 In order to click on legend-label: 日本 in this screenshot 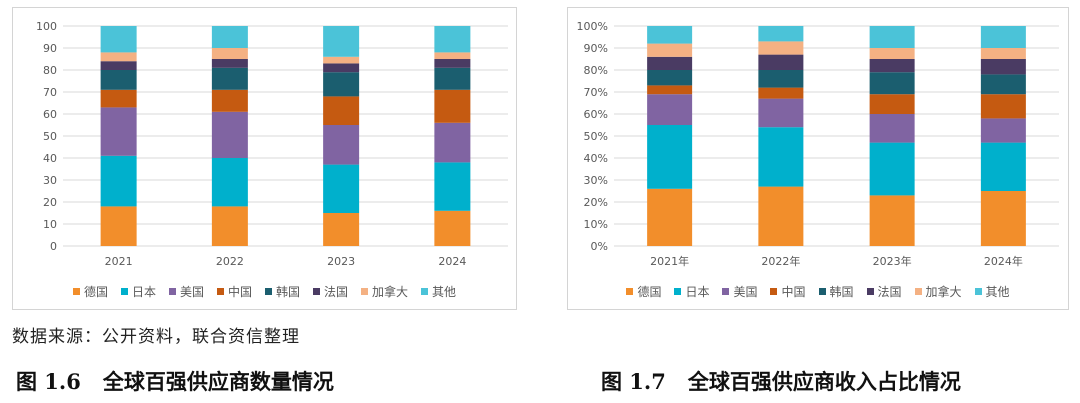, I will do `click(143, 292)`.